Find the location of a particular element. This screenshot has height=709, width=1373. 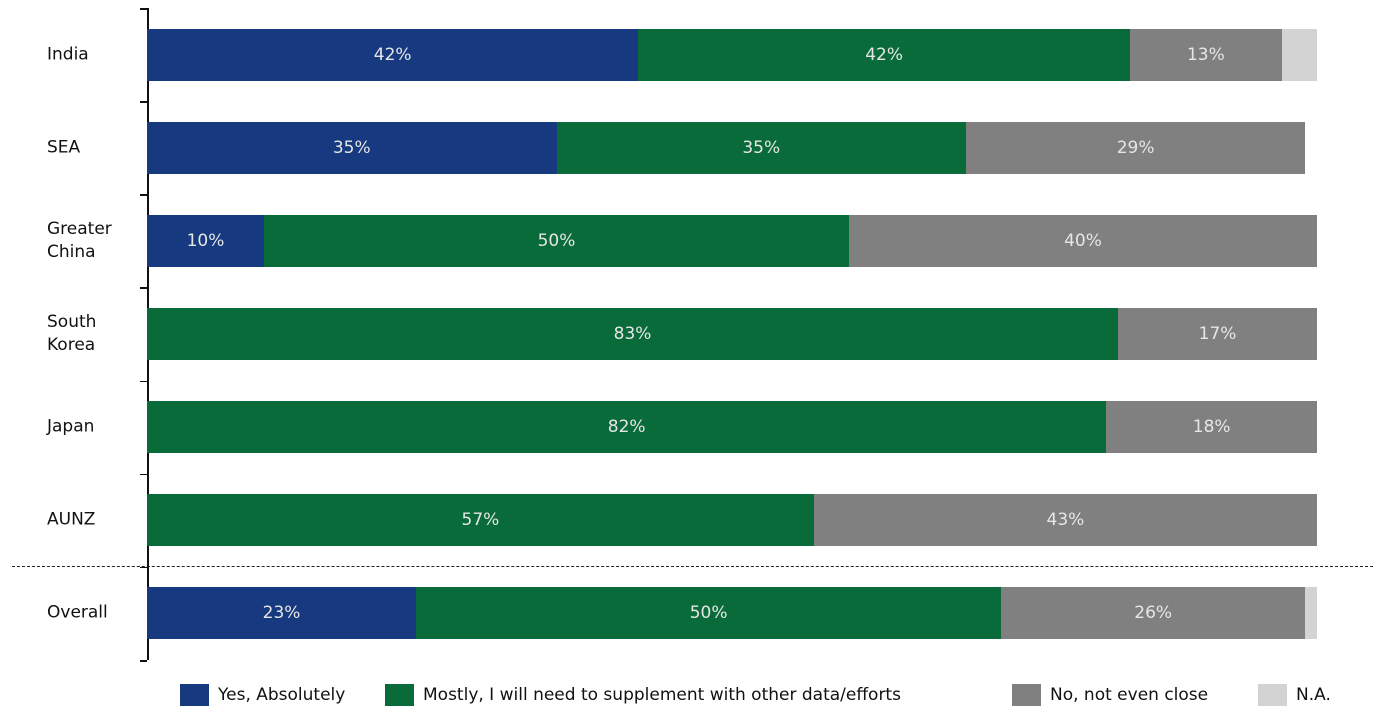

separator is located at coordinates (692, 566).